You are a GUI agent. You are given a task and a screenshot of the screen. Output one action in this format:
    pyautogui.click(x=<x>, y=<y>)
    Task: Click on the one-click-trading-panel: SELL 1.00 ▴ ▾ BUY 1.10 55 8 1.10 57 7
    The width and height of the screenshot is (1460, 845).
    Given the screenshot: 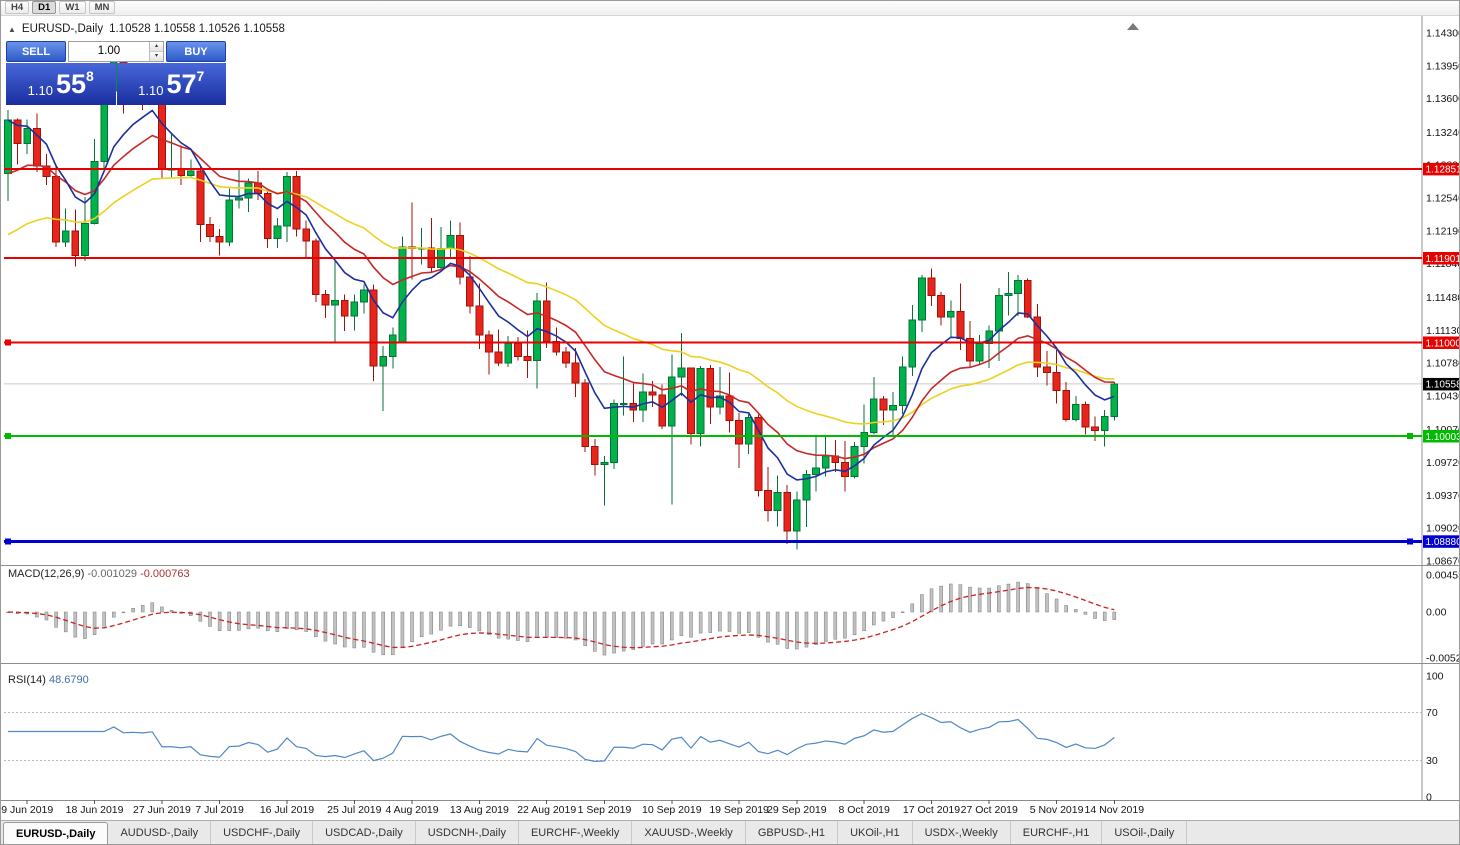 What is the action you would take?
    pyautogui.click(x=116, y=73)
    